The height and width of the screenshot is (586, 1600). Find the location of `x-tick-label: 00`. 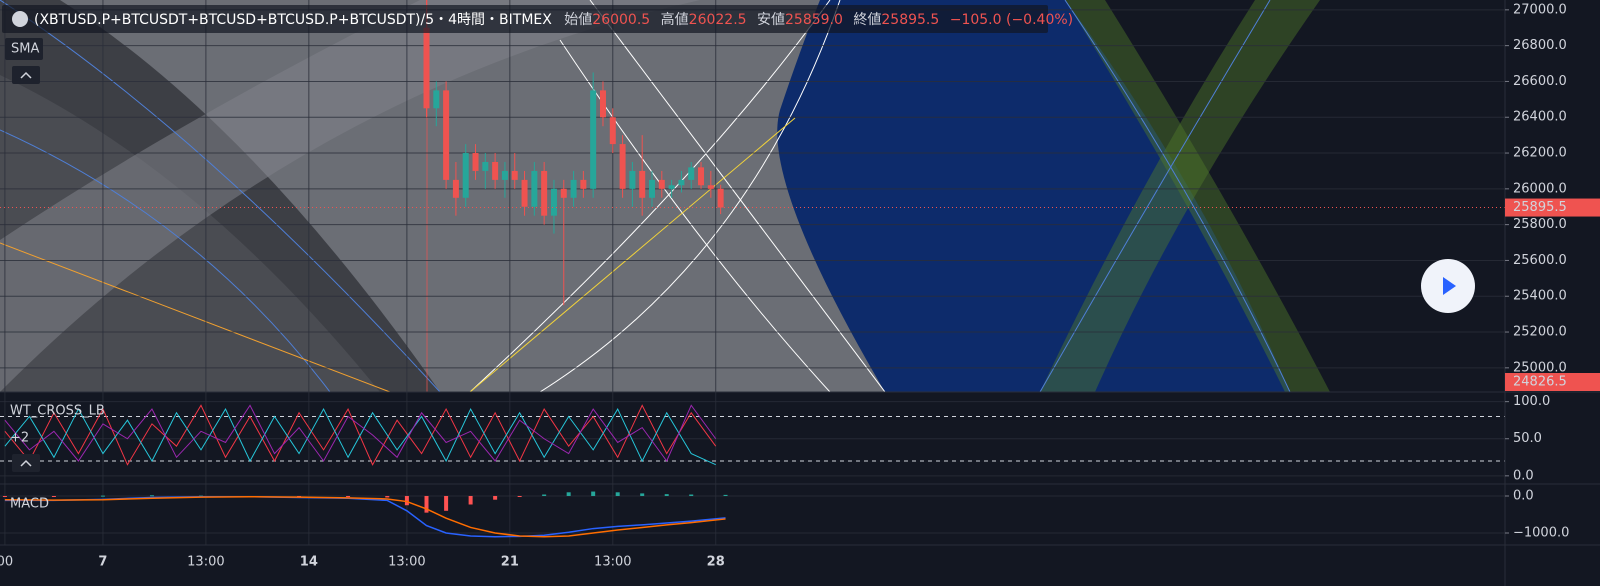

x-tick-label: 00 is located at coordinates (6, 562).